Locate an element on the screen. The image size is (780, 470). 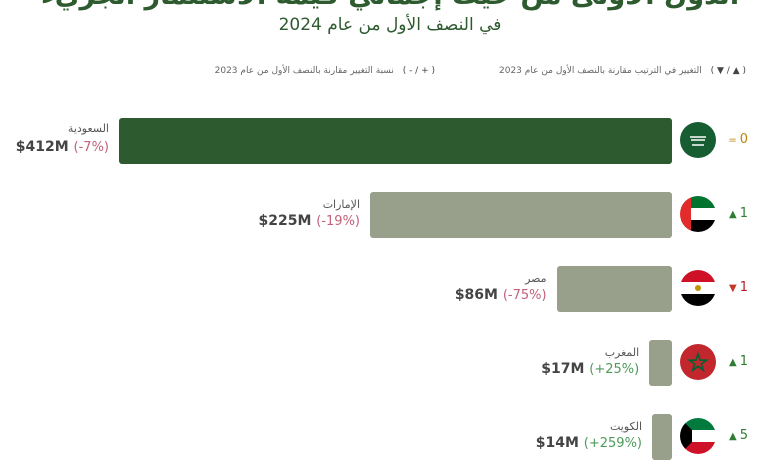
legend-rank-symbol: ( ▲ / ▼ ) is located at coordinates (728, 71).